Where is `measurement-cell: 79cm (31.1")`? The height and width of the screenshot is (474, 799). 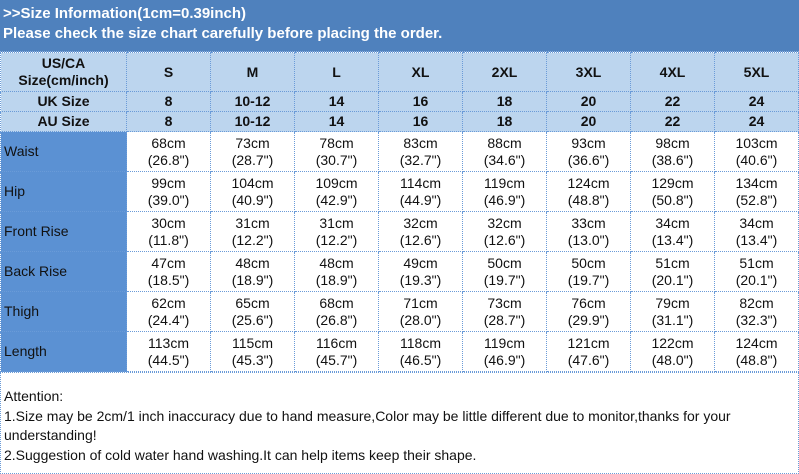 measurement-cell: 79cm (31.1") is located at coordinates (672, 311).